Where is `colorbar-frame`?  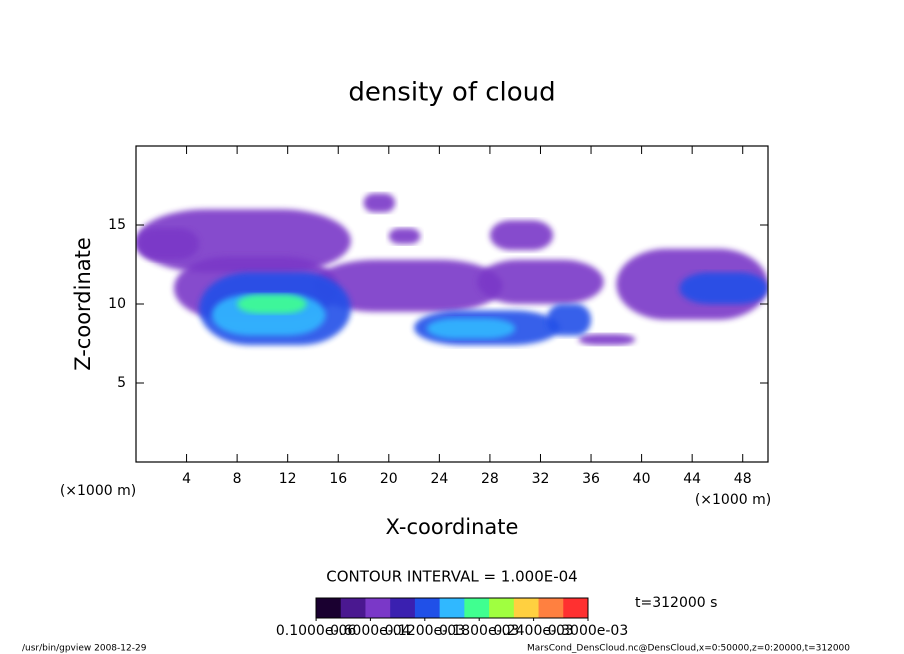 colorbar-frame is located at coordinates (452, 608).